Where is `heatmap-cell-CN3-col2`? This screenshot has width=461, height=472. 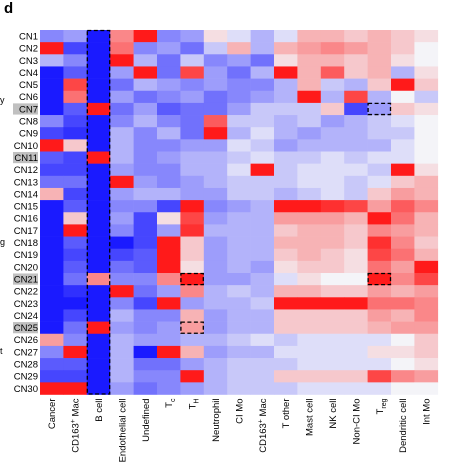
heatmap-cell-CN3-col2 is located at coordinates (75, 60).